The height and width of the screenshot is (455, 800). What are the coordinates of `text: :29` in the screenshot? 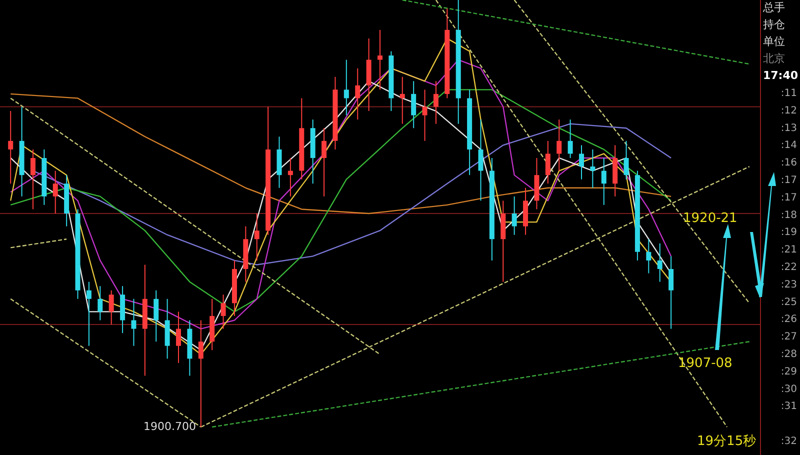 It's located at (788, 372).